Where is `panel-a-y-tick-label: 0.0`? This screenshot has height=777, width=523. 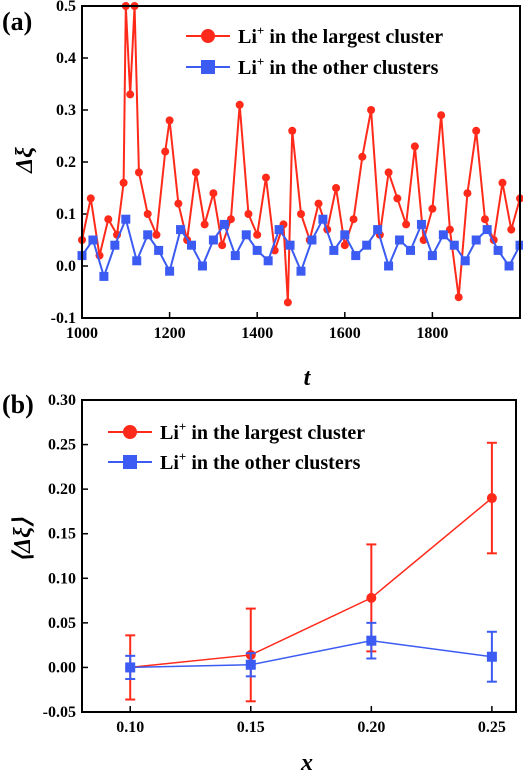 panel-a-y-tick-label: 0.0 is located at coordinates (66, 266).